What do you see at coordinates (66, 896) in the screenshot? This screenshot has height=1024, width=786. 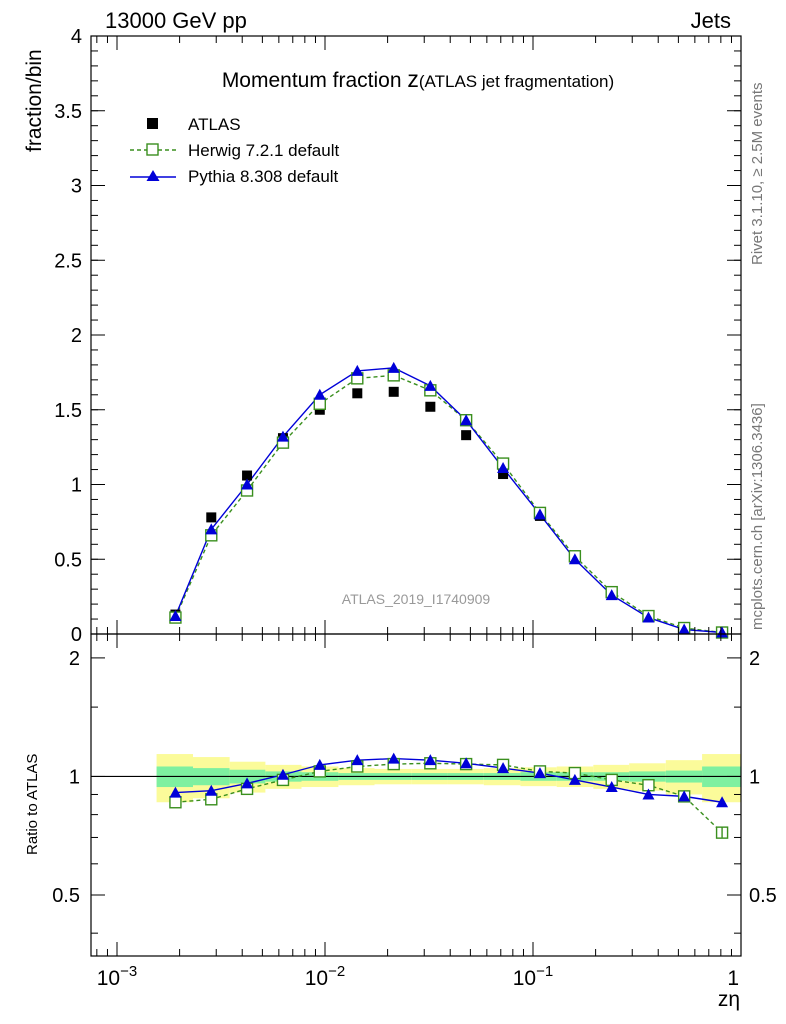 I see `ratio-y-tick-label: 0.5` at bounding box center [66, 896].